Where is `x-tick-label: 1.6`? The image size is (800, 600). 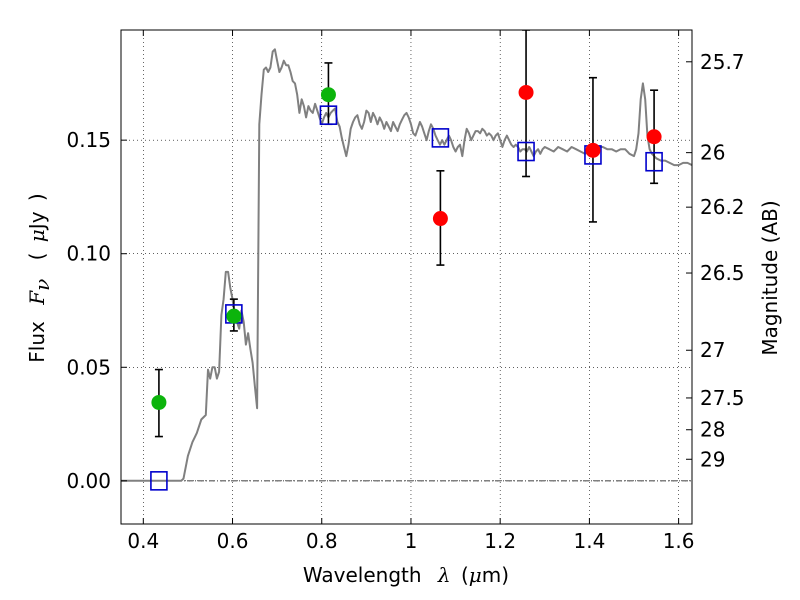 x-tick-label: 1.6 is located at coordinates (679, 541).